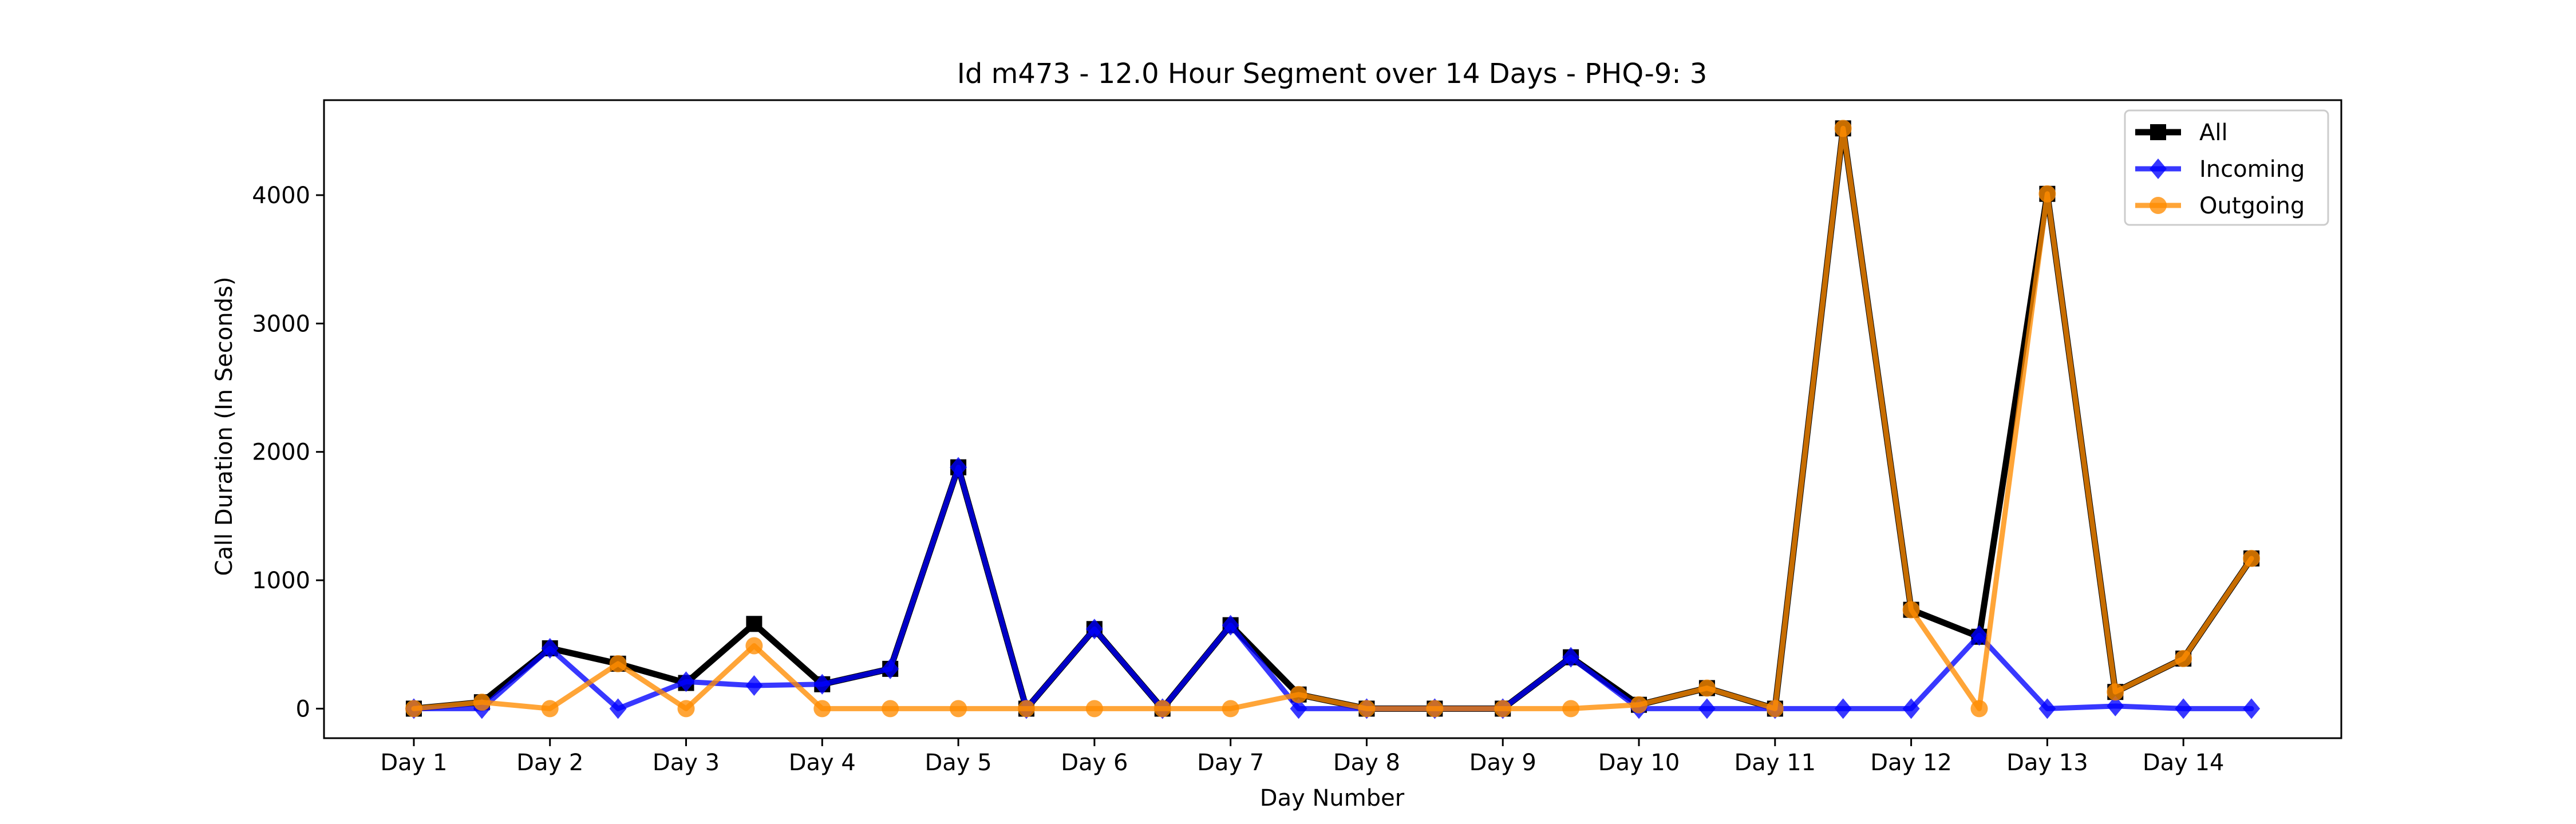 This screenshot has height=824, width=2576. I want to click on legend-label: Incoming, so click(2252, 169).